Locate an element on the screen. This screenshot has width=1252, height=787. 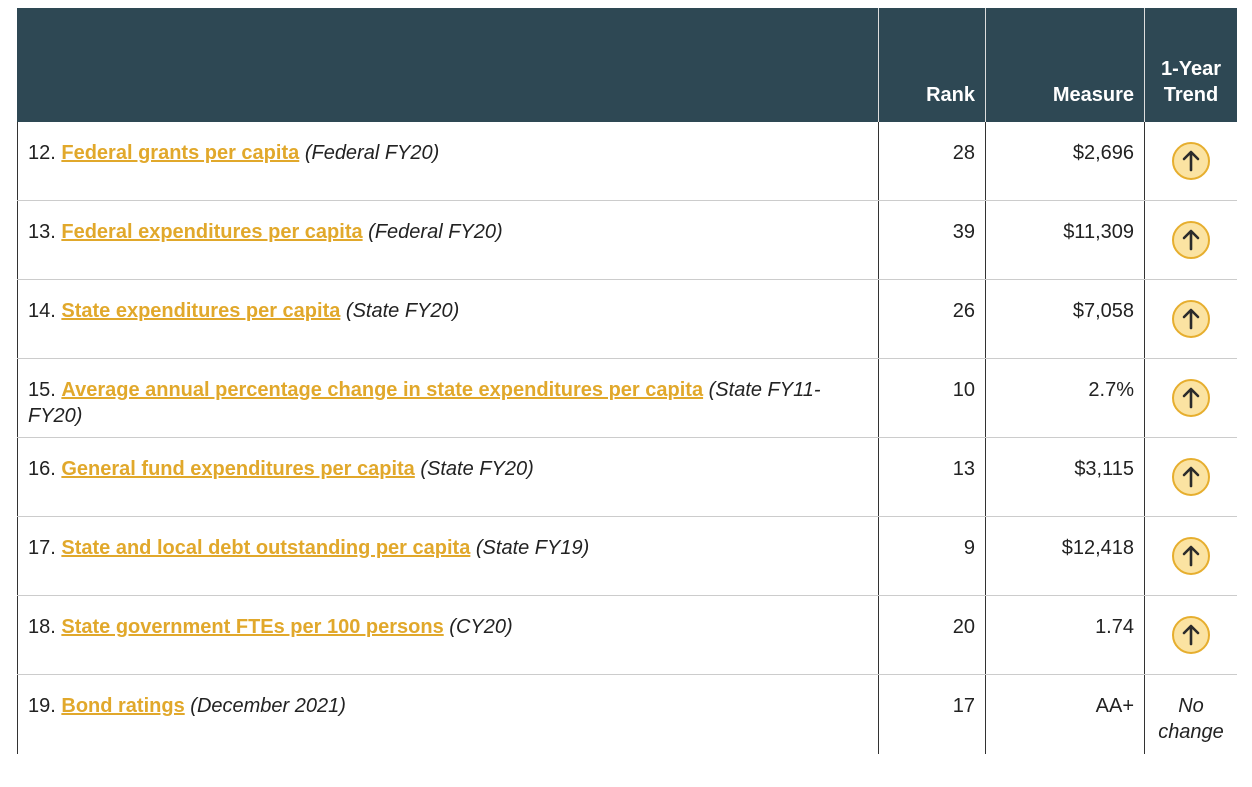
item-number: 15. is located at coordinates (42, 390).